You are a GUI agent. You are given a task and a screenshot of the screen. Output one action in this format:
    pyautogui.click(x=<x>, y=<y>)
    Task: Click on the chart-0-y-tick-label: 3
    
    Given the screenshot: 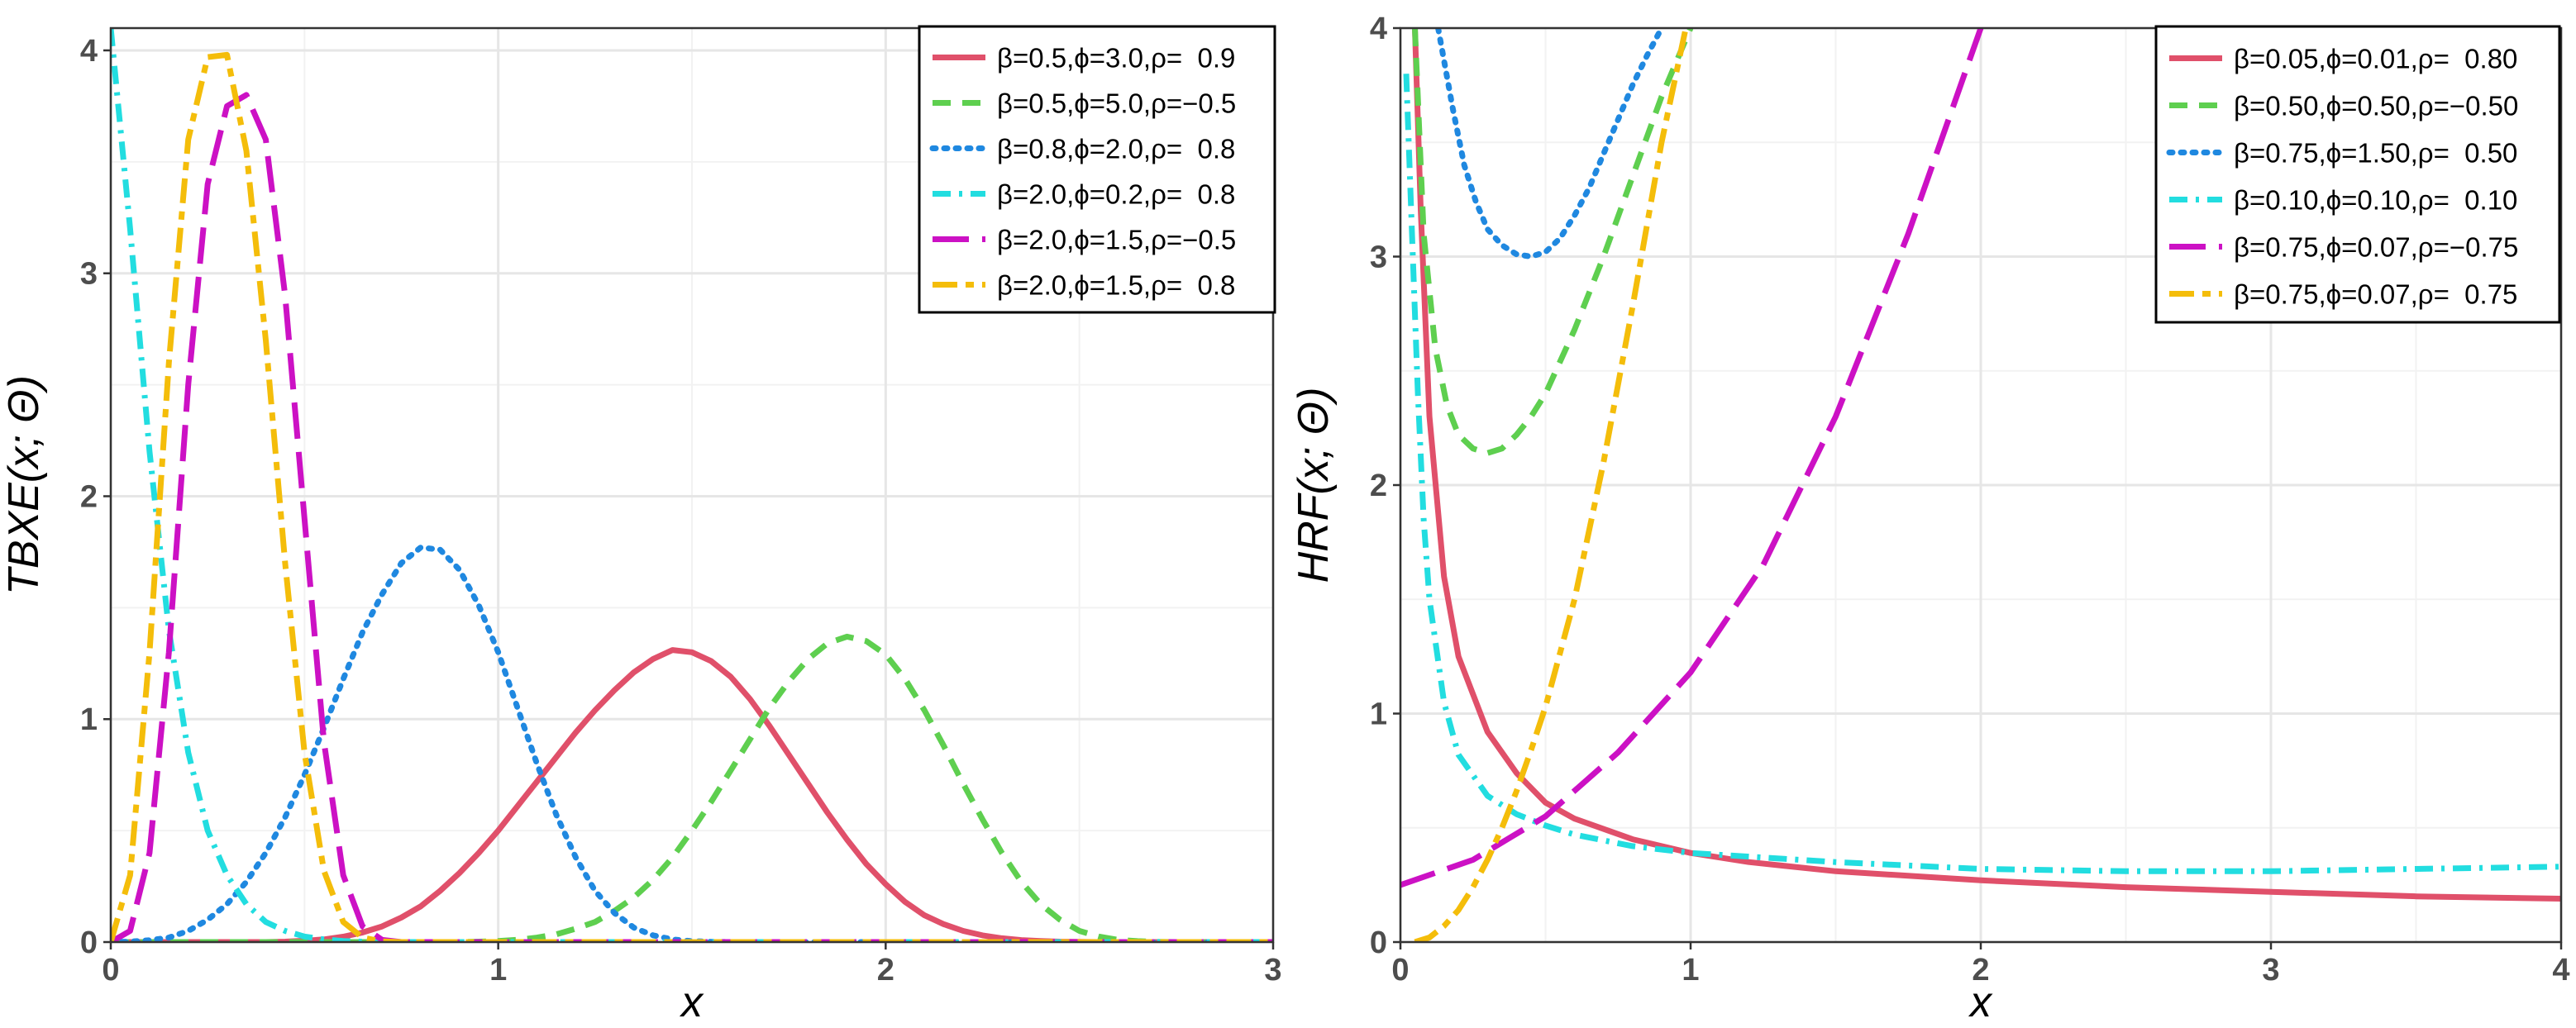 What is the action you would take?
    pyautogui.click(x=89, y=274)
    